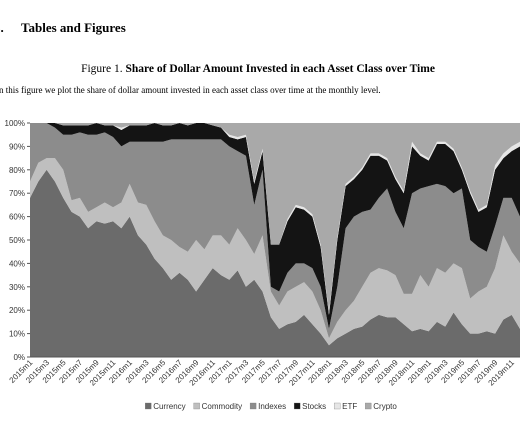 The width and height of the screenshot is (530, 447). What do you see at coordinates (15, 123) in the screenshot?
I see `y-tick-label: 100%` at bounding box center [15, 123].